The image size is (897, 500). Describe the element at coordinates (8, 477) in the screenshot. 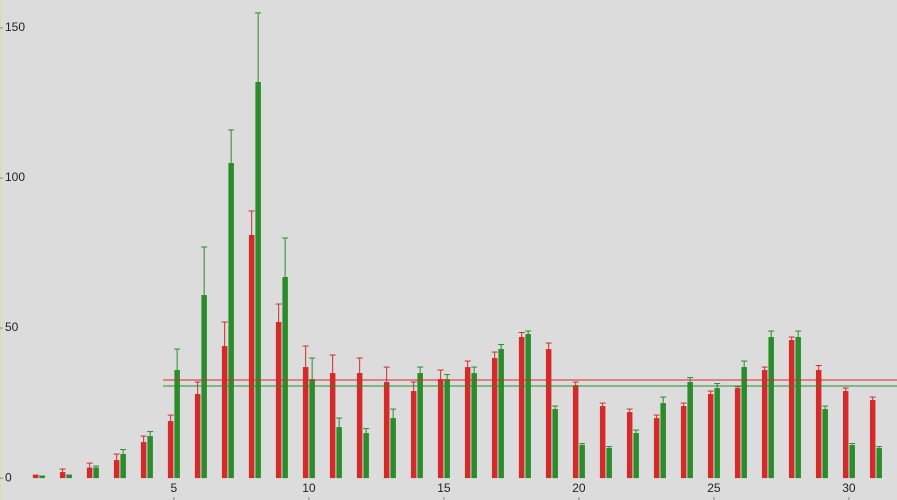

I see `y-tick-label: 0` at that location.